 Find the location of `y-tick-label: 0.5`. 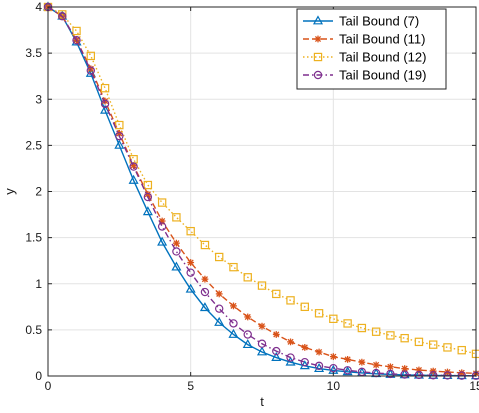

y-tick-label: 0.5 is located at coordinates (33, 330).